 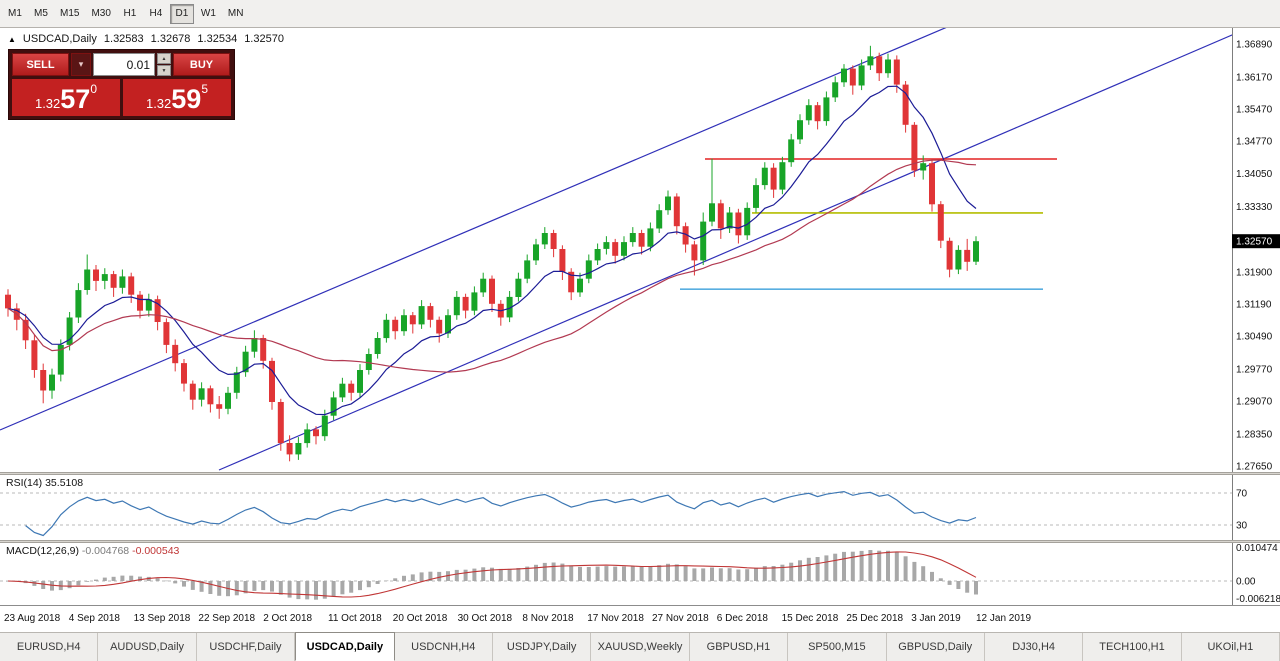 I want to click on sell-price-pips: 57, so click(x=75, y=99).